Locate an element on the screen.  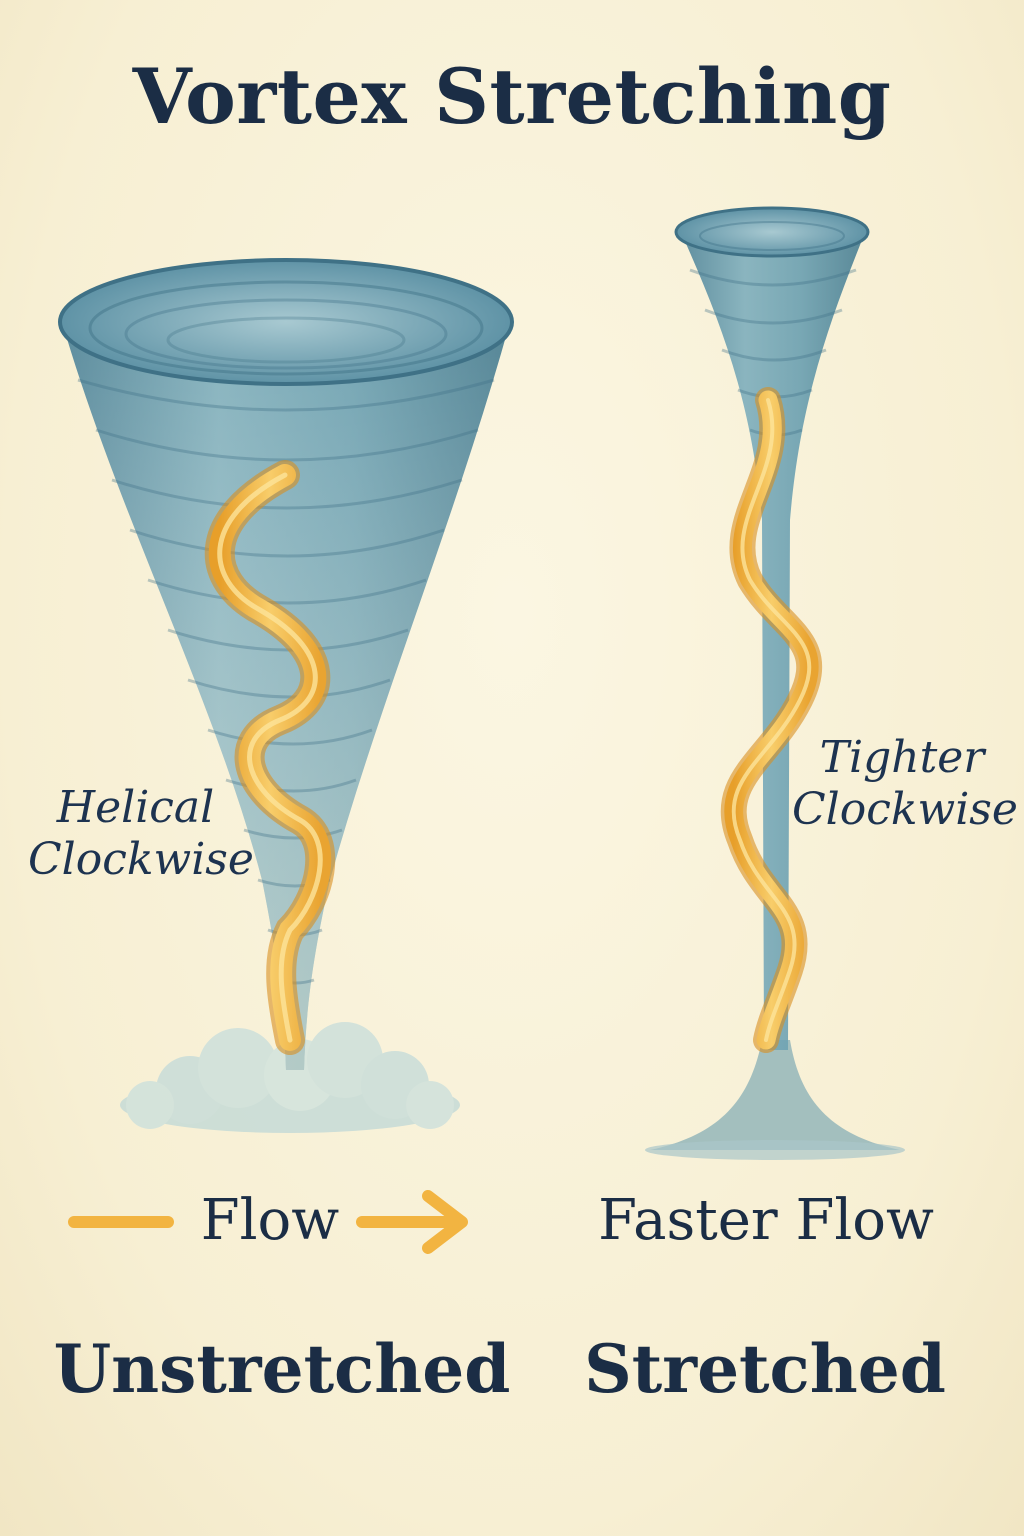
right-annotation-line-2: Clockwise is located at coordinates (905, 809).